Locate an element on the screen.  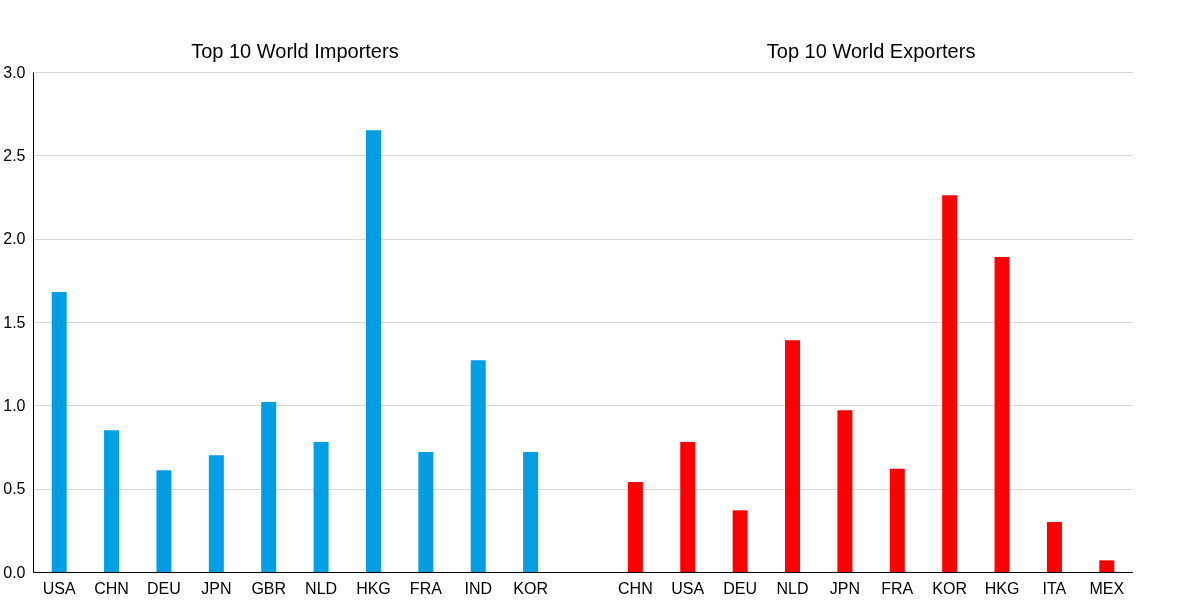
y-tick-label: 0.5 is located at coordinates (14, 489).